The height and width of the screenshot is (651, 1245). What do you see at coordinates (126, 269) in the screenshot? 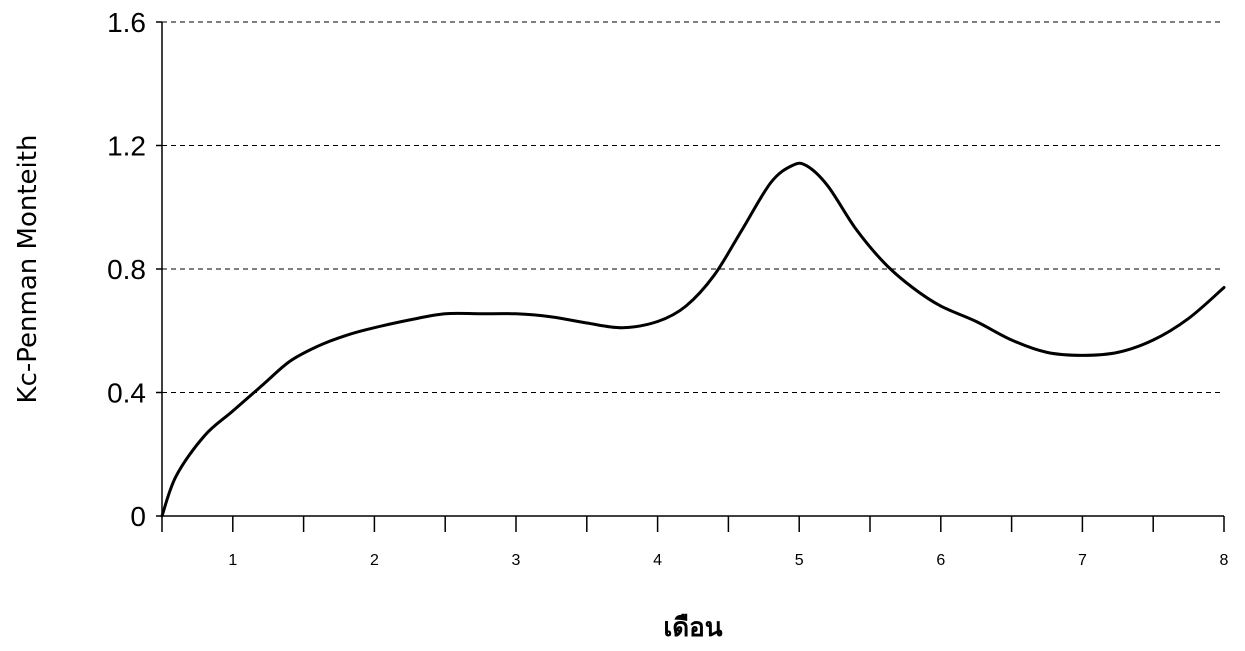
I see `y-tick-label: 0.8` at bounding box center [126, 269].